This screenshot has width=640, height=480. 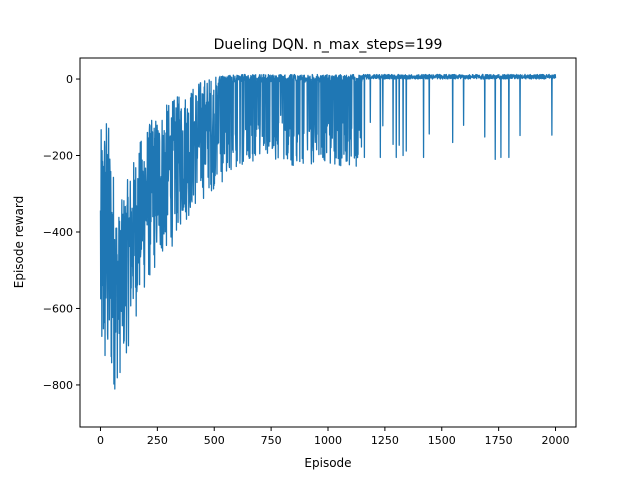 I want to click on y-tick-label: −800, so click(x=58, y=385).